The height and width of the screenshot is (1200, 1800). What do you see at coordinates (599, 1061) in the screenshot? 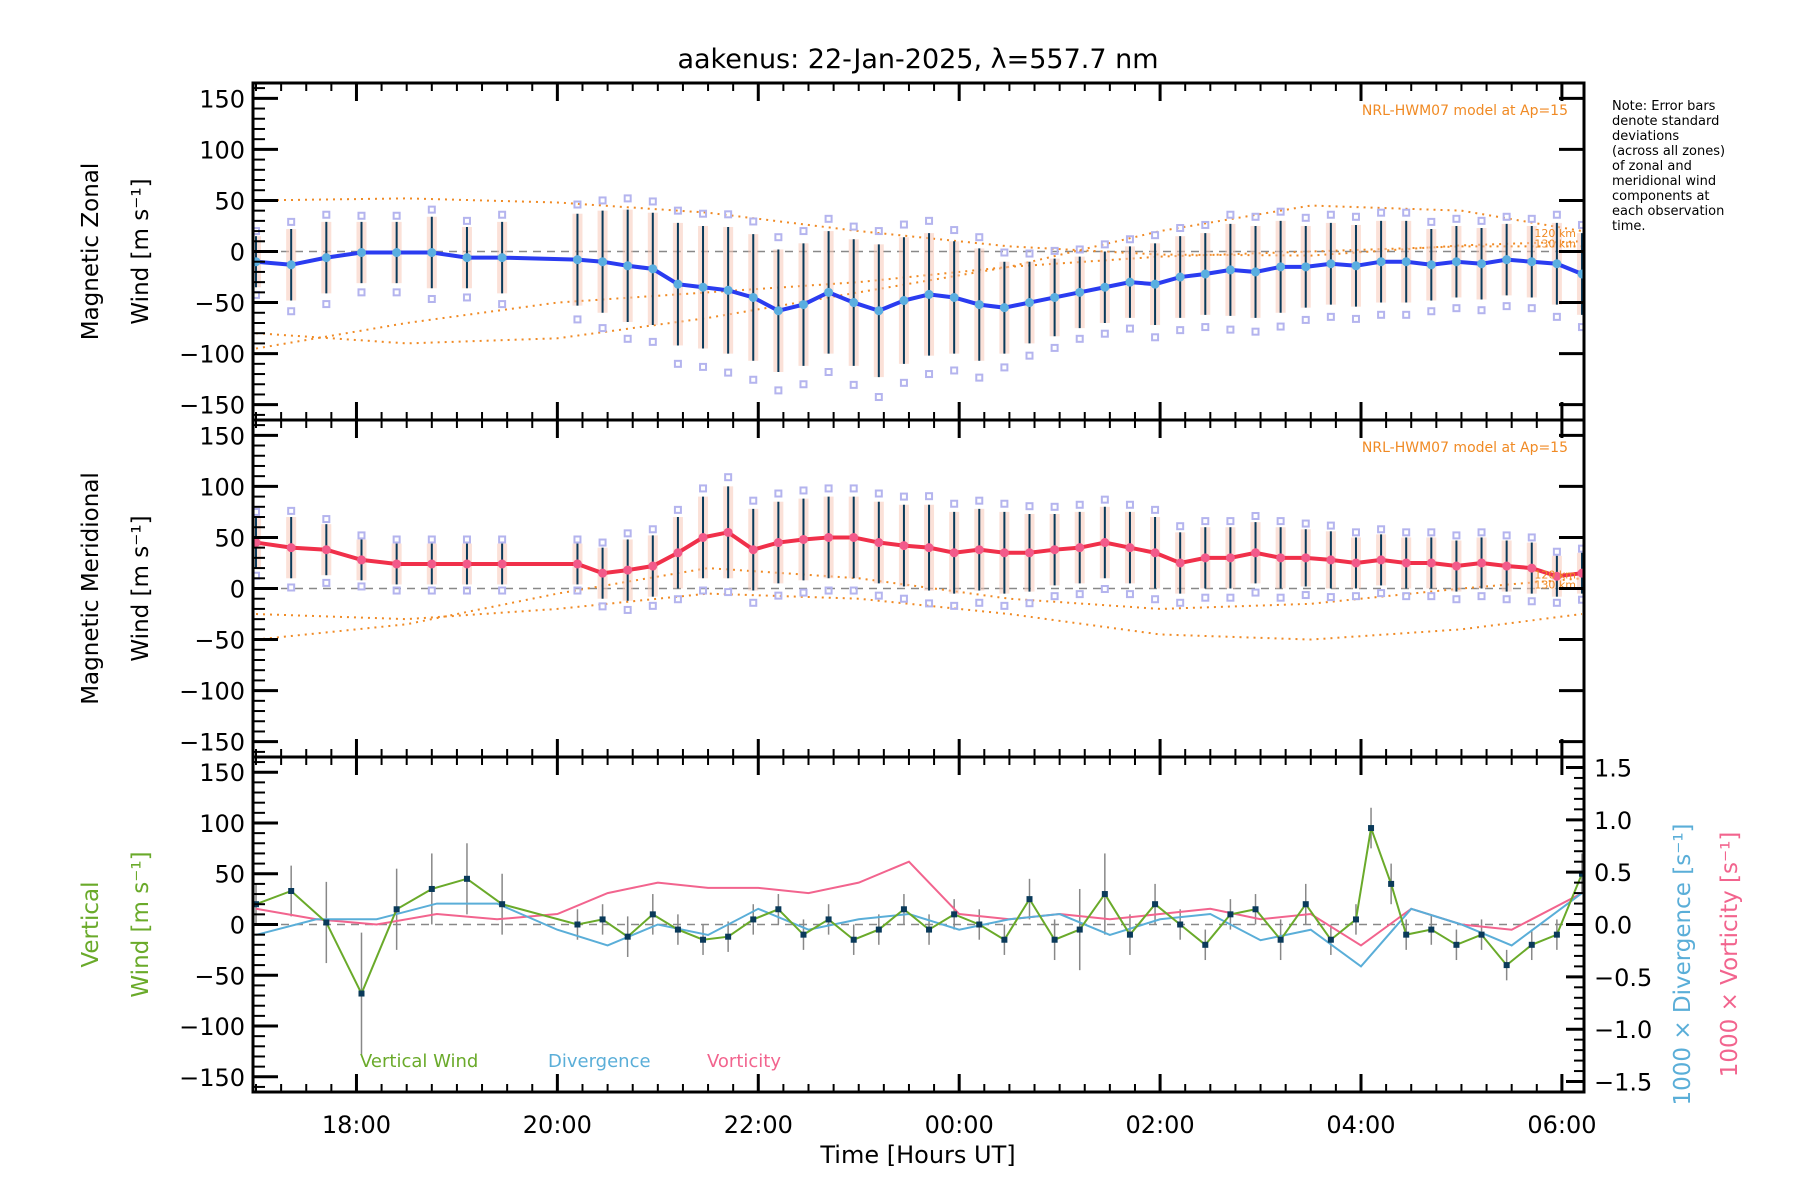
I see `legend-divergence: Divergence` at bounding box center [599, 1061].